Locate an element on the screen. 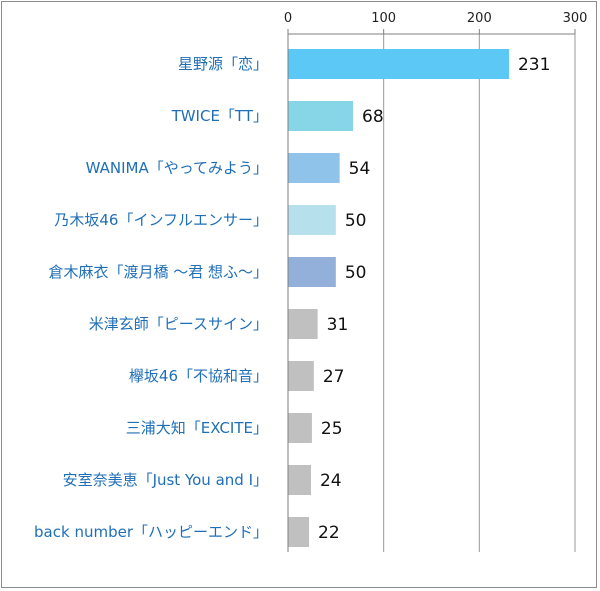 This screenshot has height=591, width=600. value-label: 231 is located at coordinates (534, 65).